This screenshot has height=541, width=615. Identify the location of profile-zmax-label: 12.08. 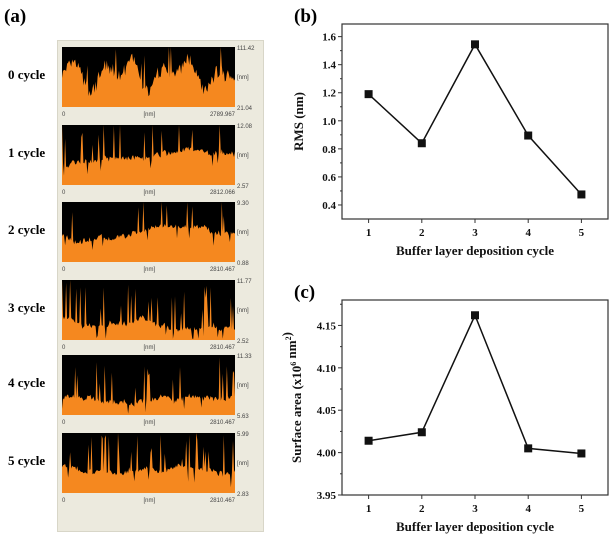
(245, 127).